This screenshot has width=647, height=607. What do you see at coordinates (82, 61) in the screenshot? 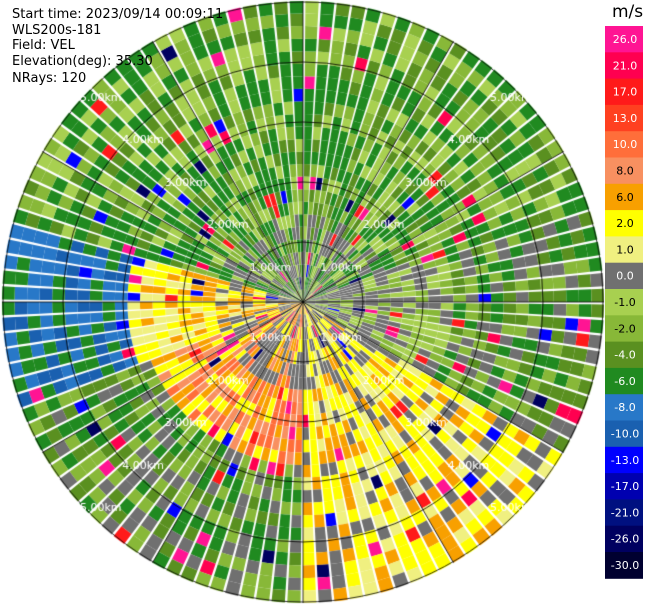
I see `elevation-label: Elevation(deg): 35.30` at bounding box center [82, 61].